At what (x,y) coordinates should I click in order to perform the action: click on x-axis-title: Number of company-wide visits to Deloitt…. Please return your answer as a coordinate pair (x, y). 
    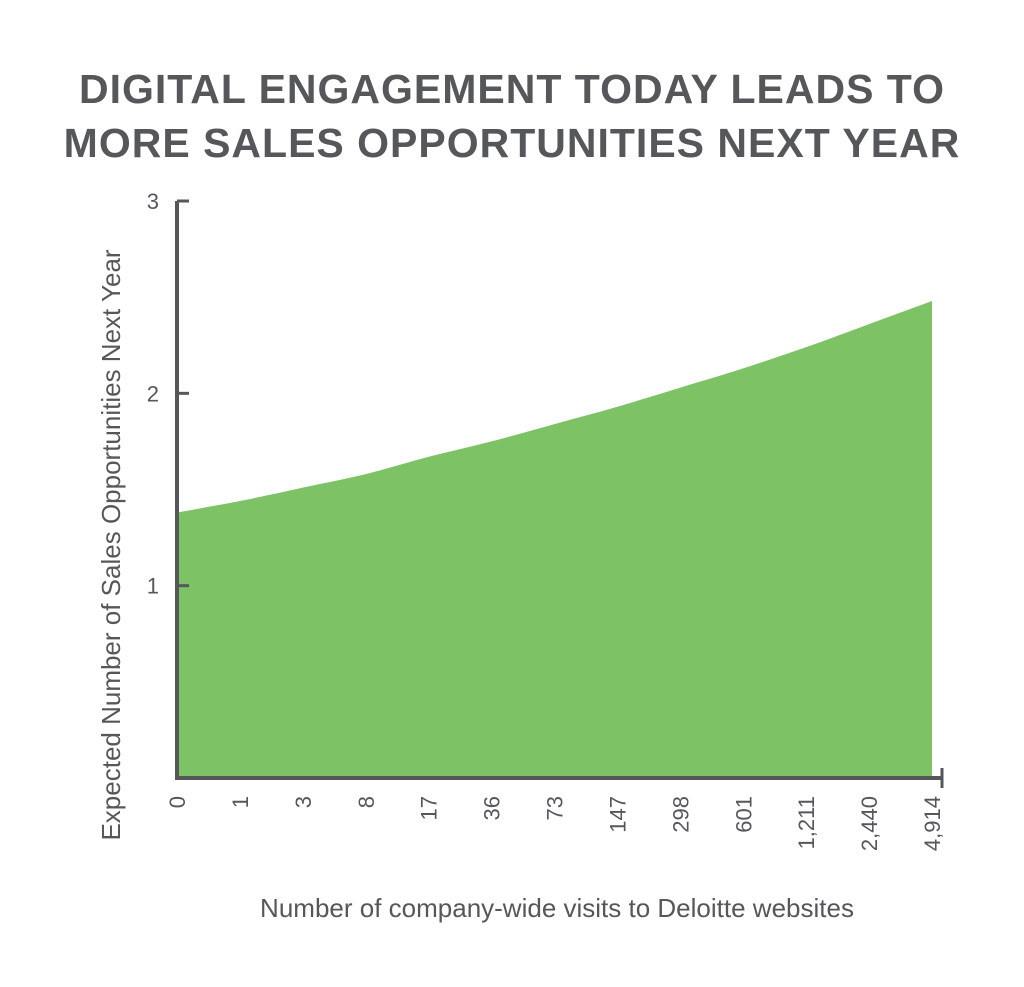
    Looking at the image, I should click on (557, 908).